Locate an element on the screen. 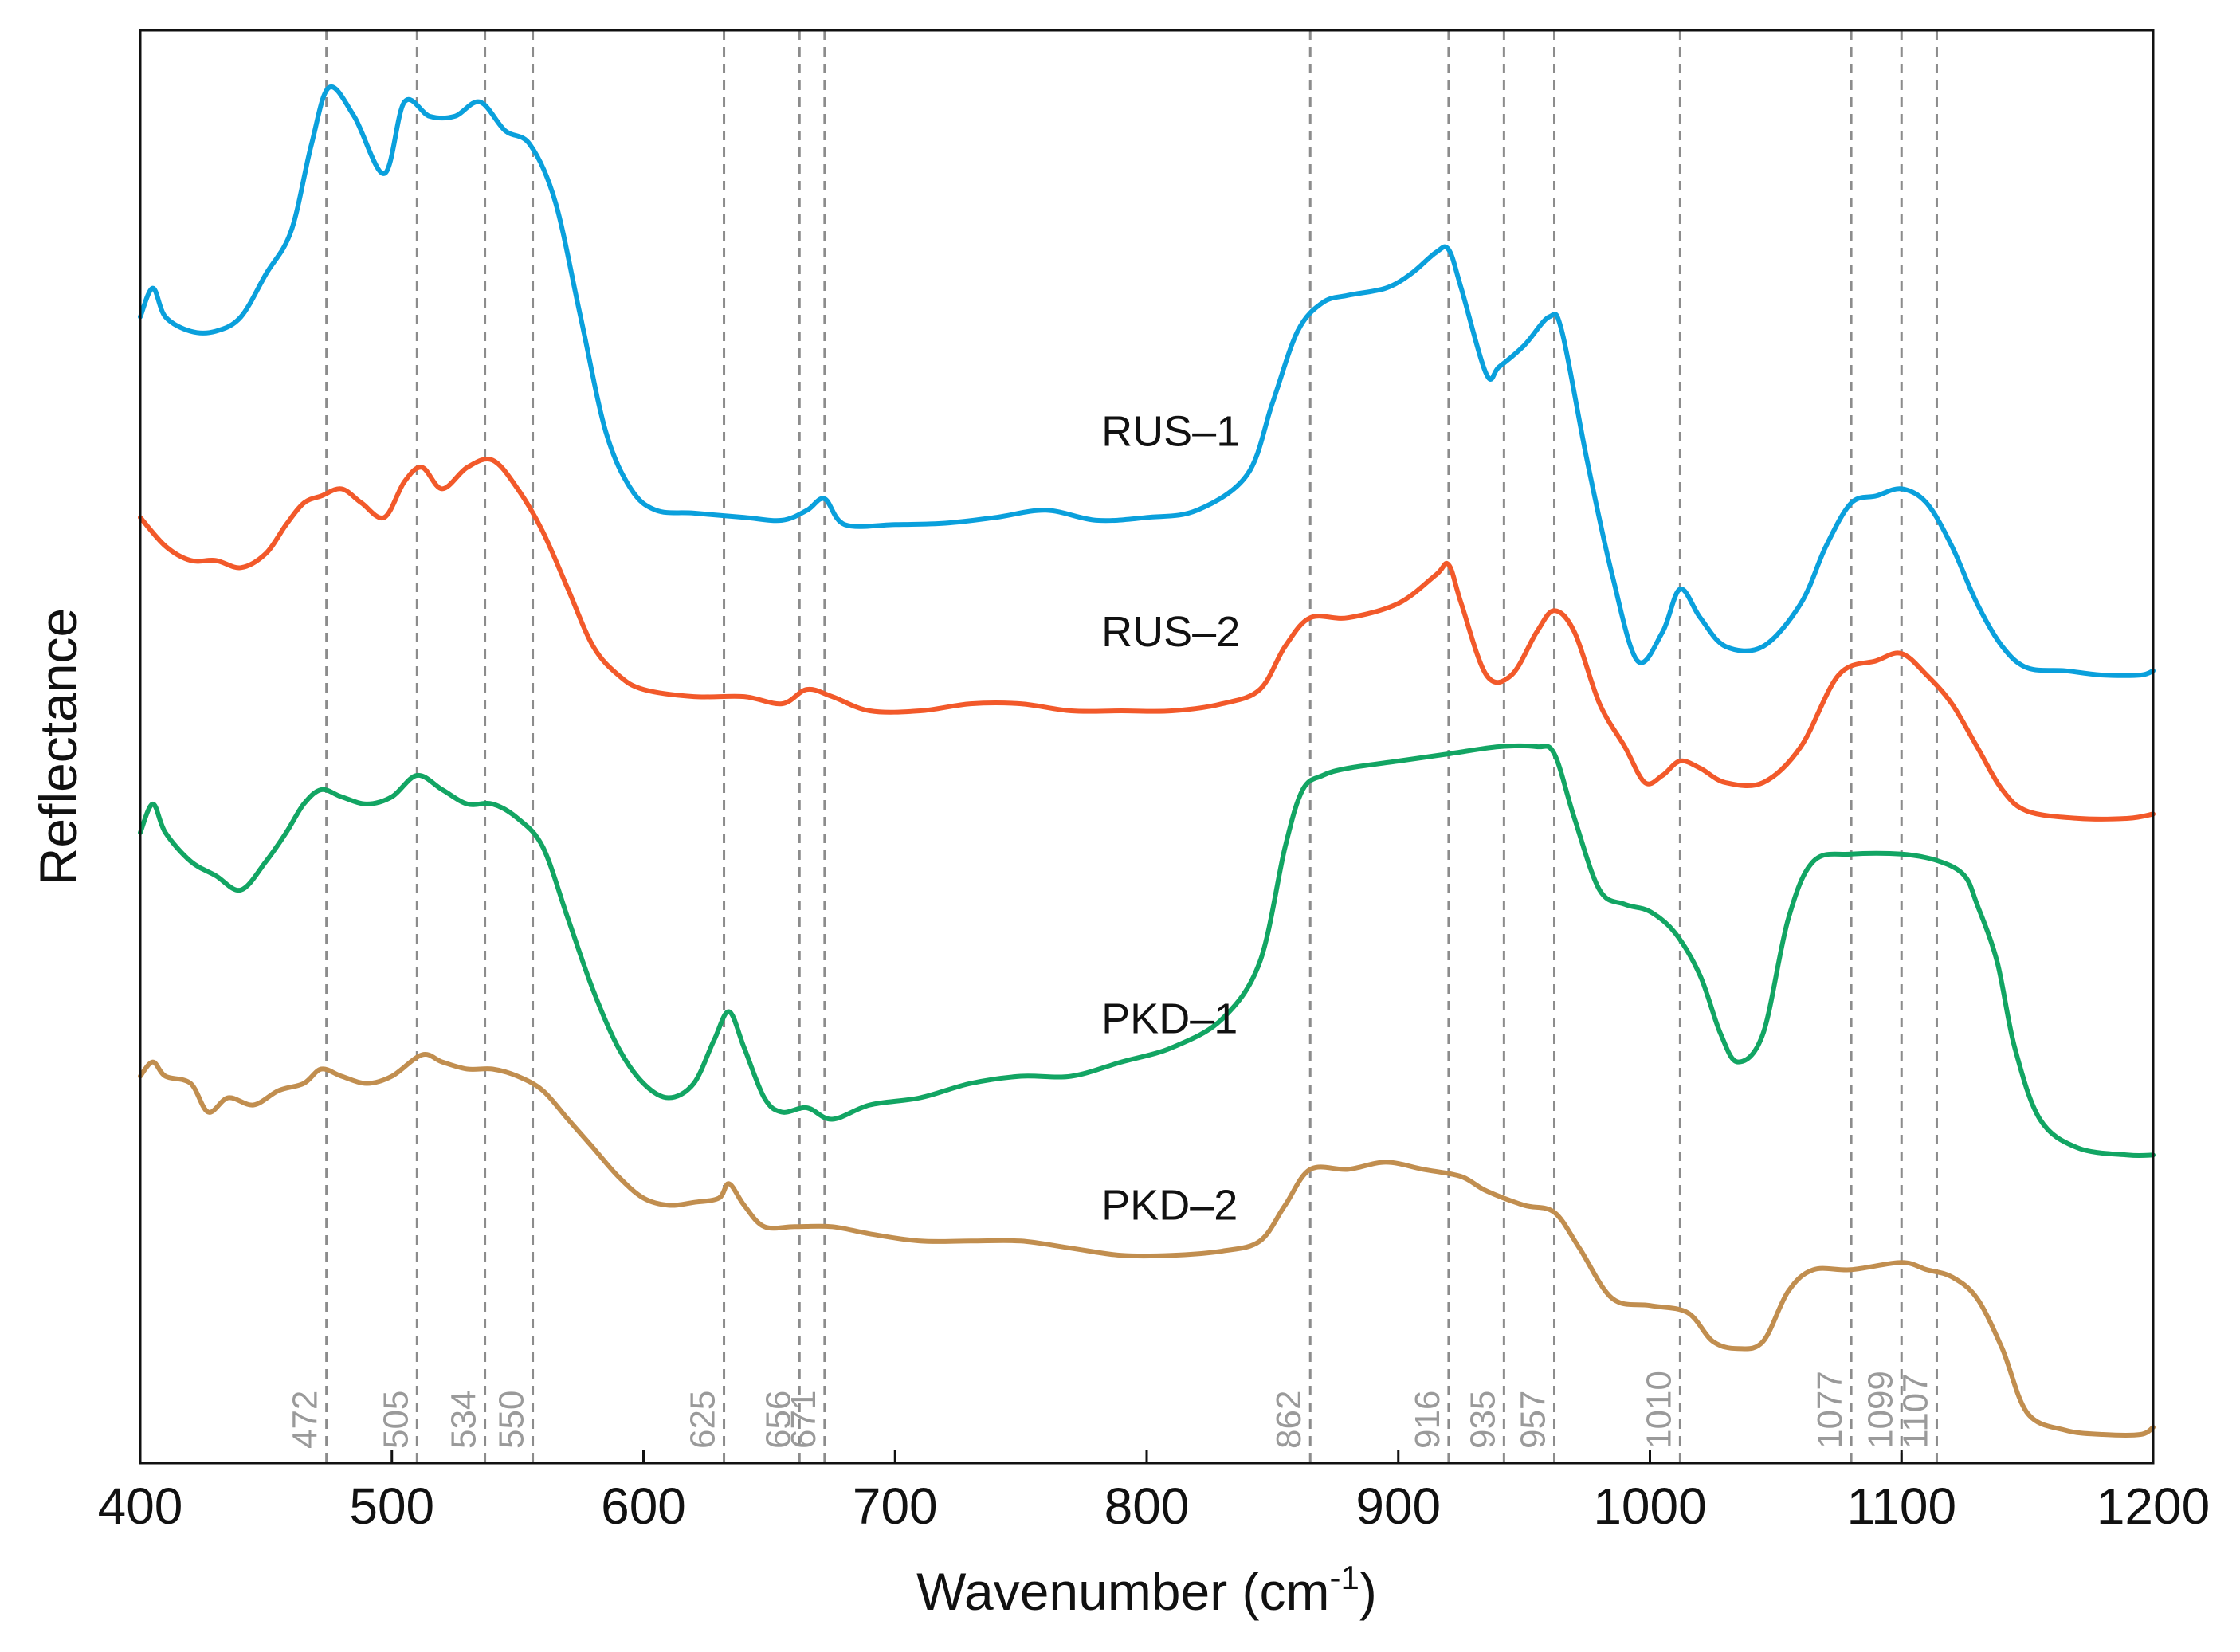  reference-label-957: 957 is located at coordinates (1533, 1420).